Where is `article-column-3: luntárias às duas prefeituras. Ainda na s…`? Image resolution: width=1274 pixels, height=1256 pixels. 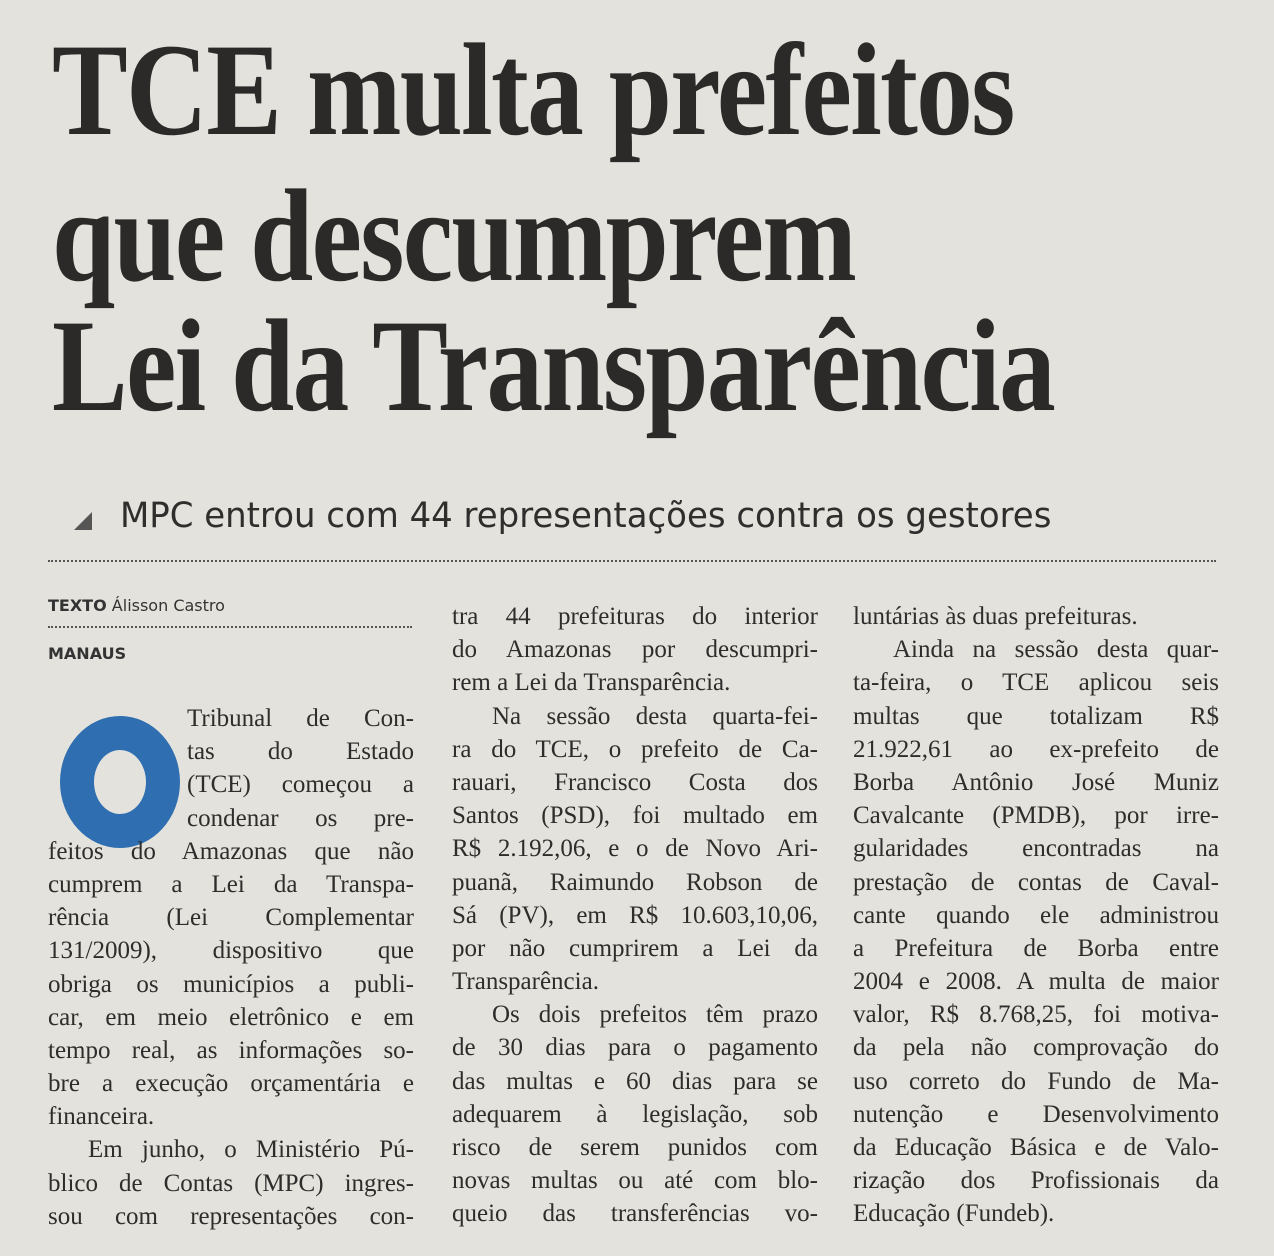 article-column-3: luntárias às duas prefeituras. Ainda na s… is located at coordinates (1036, 915).